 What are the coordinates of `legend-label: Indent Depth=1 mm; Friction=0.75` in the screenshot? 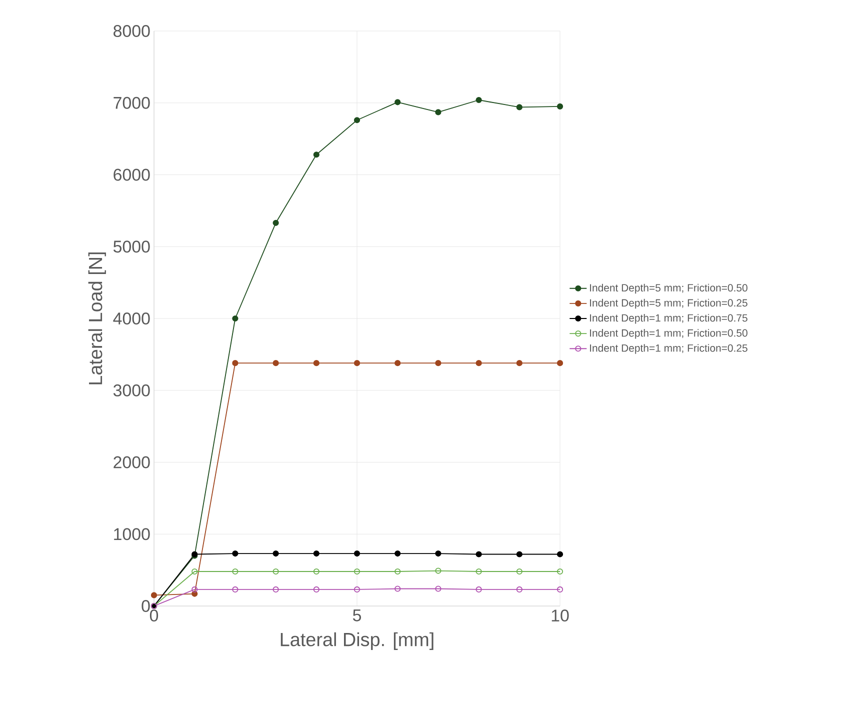 It's located at (669, 319).